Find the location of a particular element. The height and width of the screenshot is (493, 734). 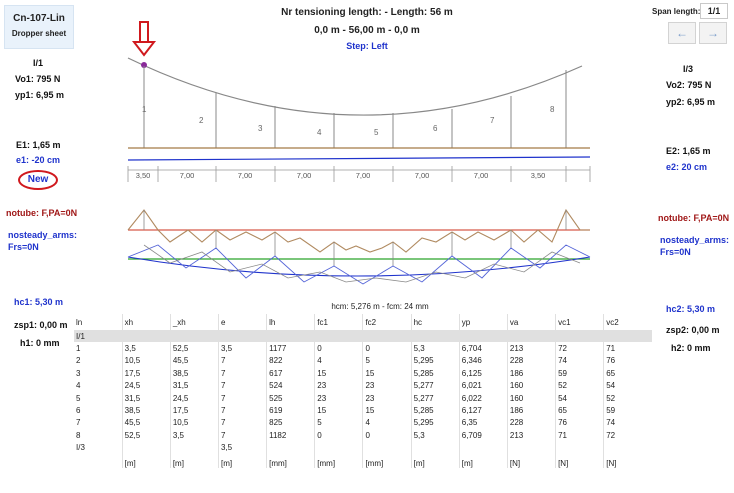

table-row: 5 31,5 24,5 7 525 23 23 5,277 6,022 160 54 52 is located at coordinates (363, 398).